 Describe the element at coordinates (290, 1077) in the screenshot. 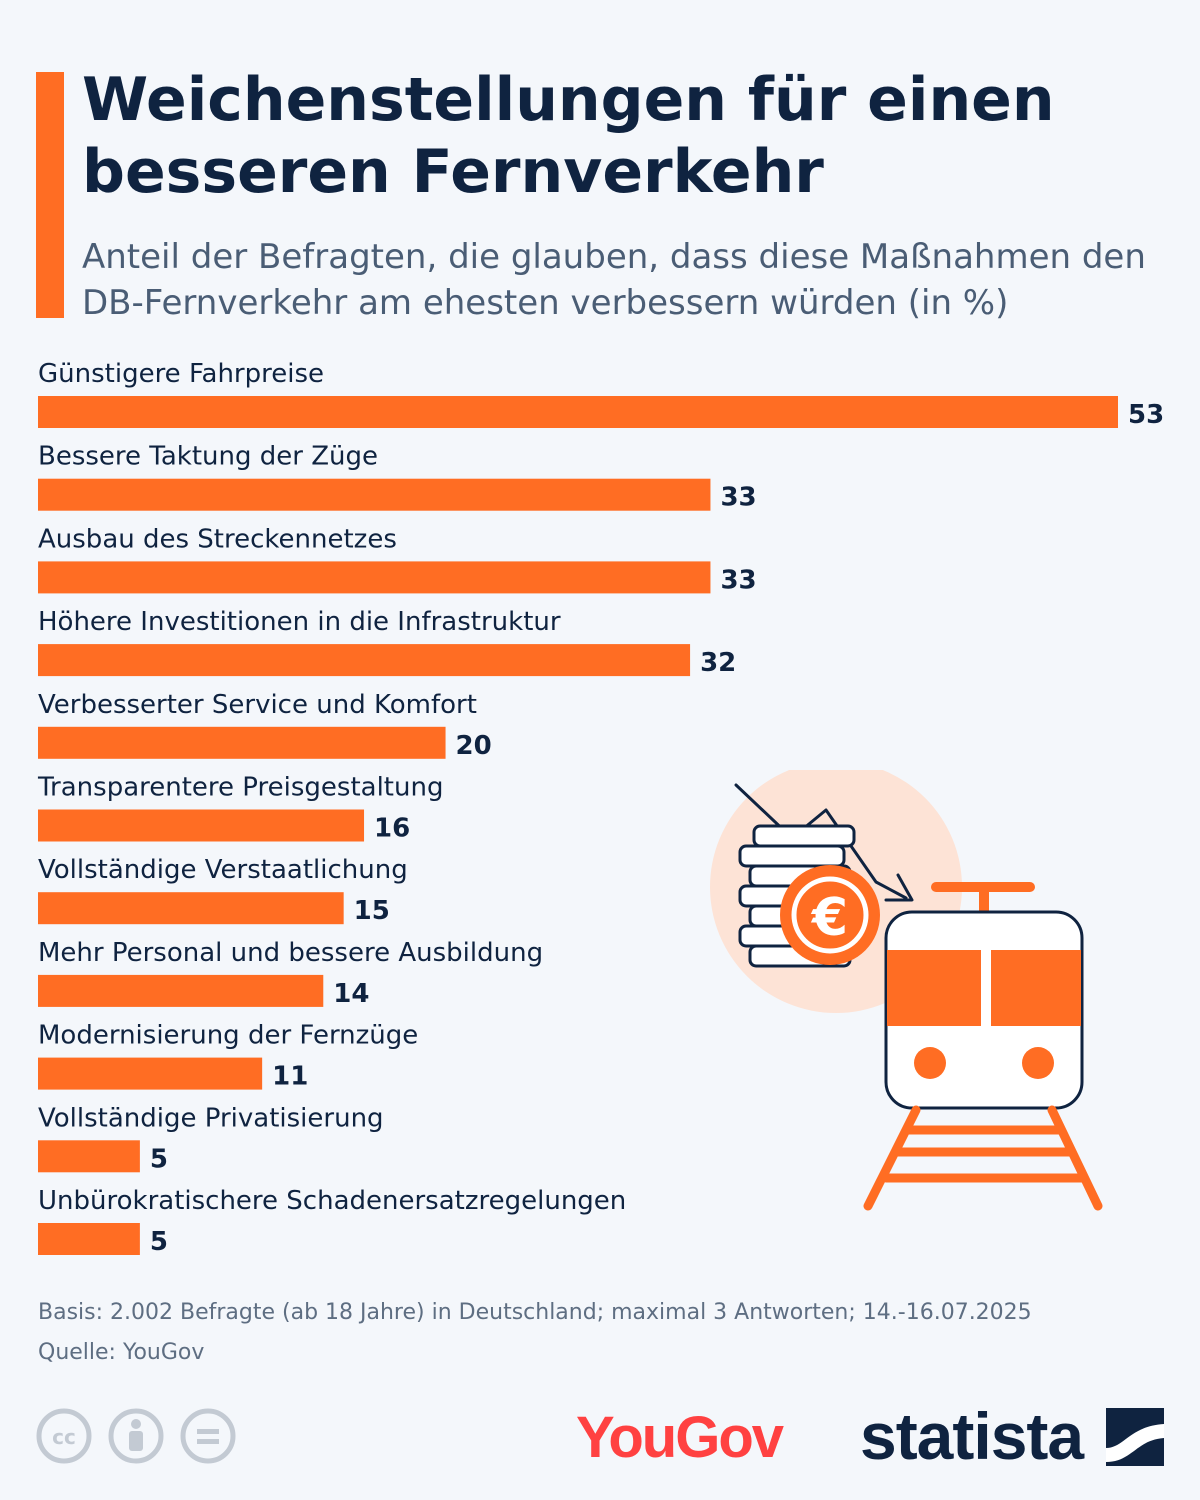

I see `value-label: 11` at that location.